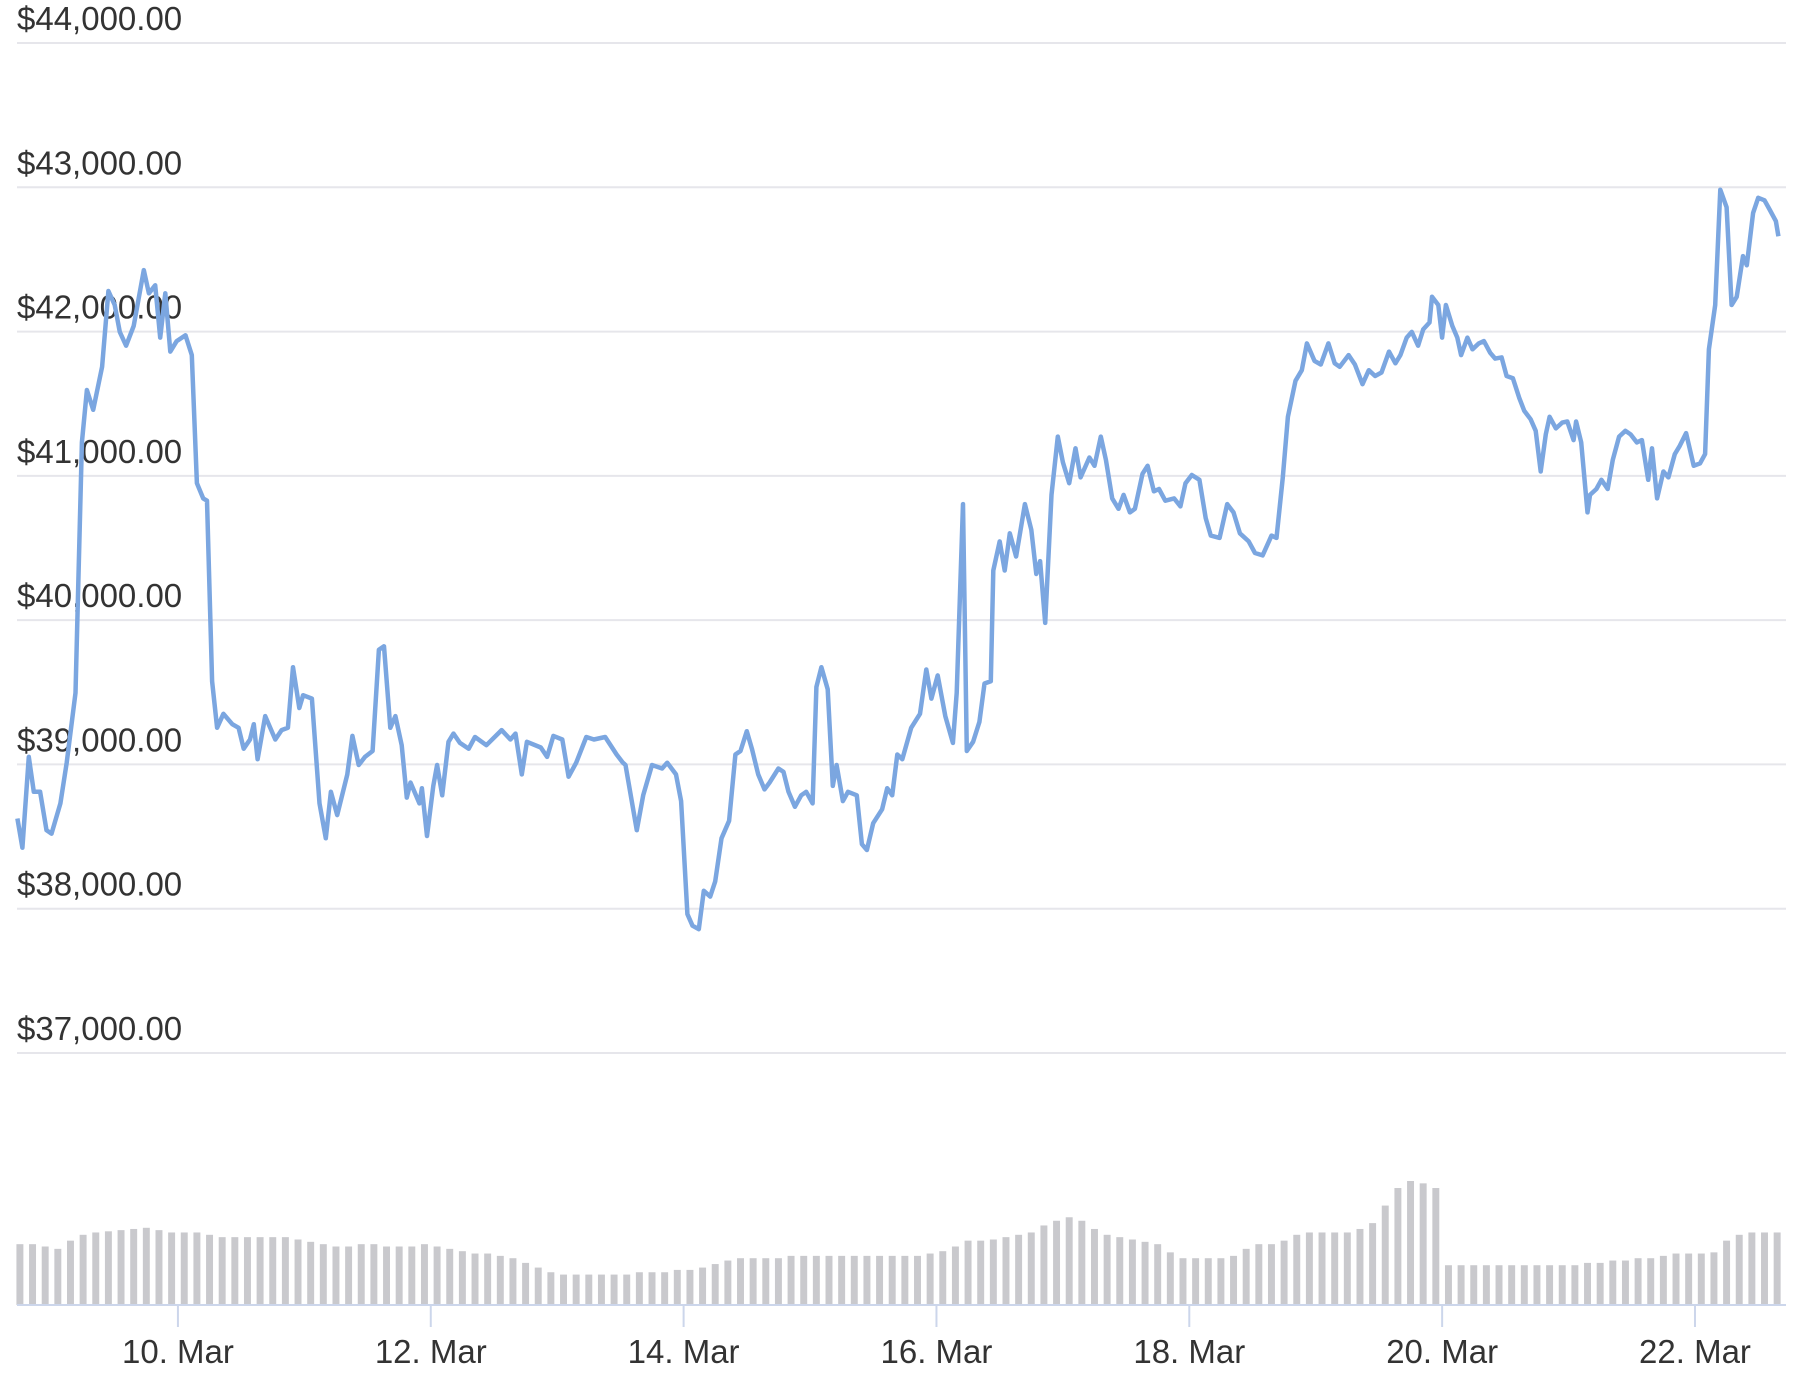 This screenshot has height=1392, width=1806. What do you see at coordinates (431, 1351) in the screenshot?
I see `x-tick-label: 12. Mar` at bounding box center [431, 1351].